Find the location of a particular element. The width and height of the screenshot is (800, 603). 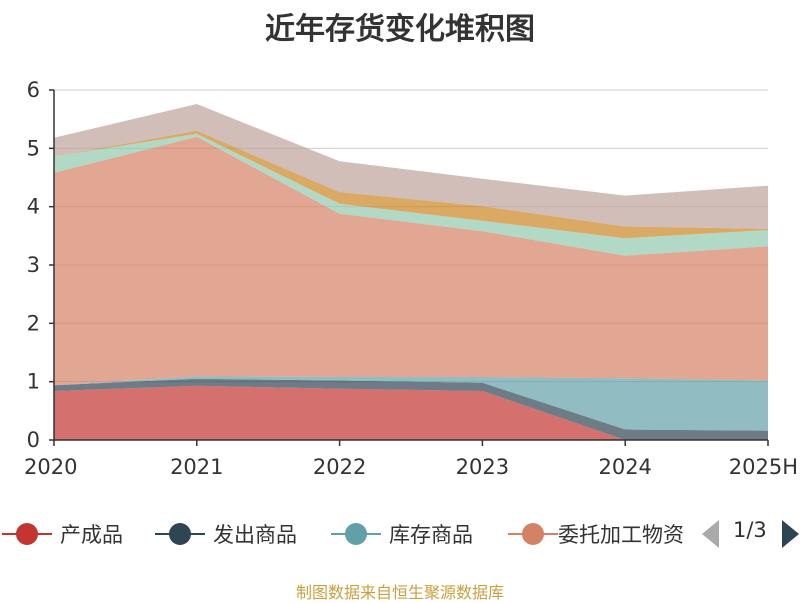

legend-item-2: 库存商品 is located at coordinates (402, 534).